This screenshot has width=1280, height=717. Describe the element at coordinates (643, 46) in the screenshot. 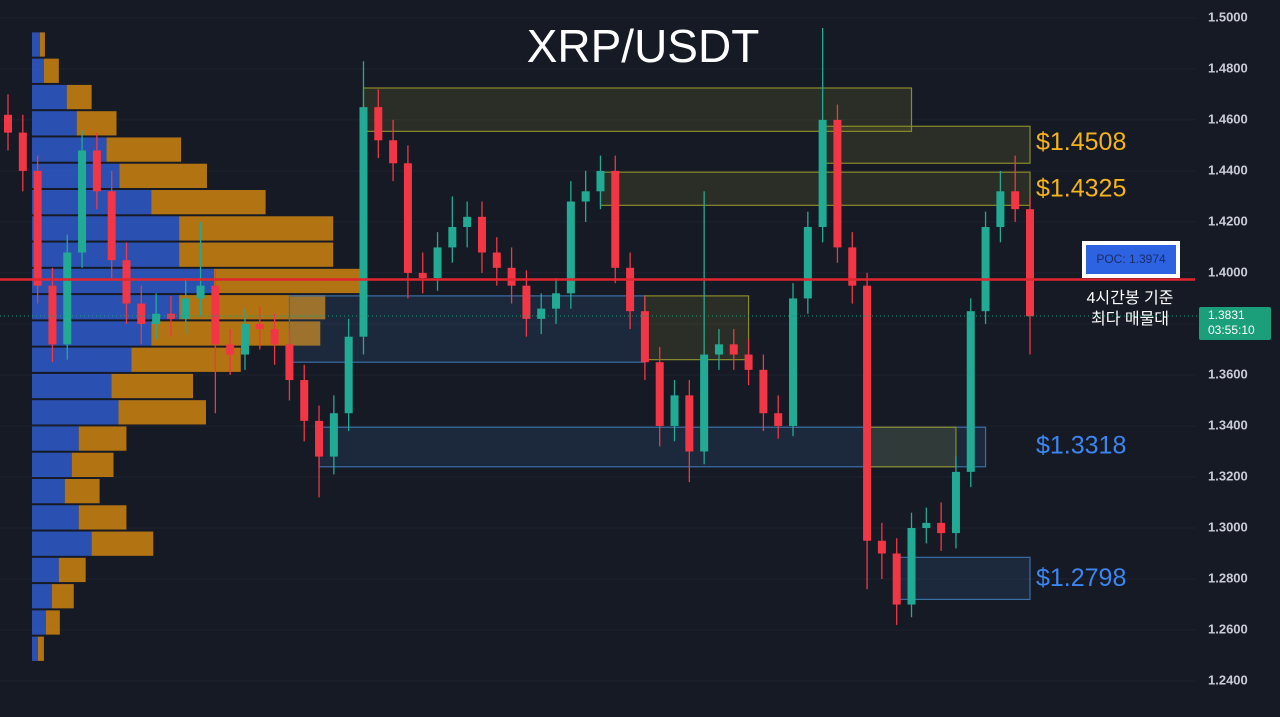

I see `chart-title: XRP/USDT` at that location.